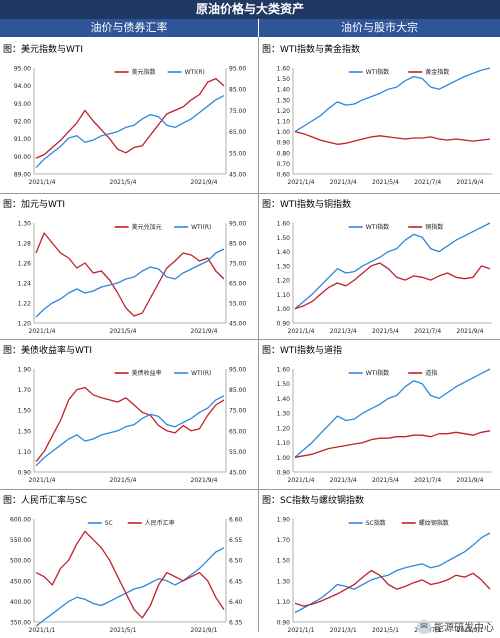  I want to click on y-tick-label-left: 1.24, so click(25, 284).